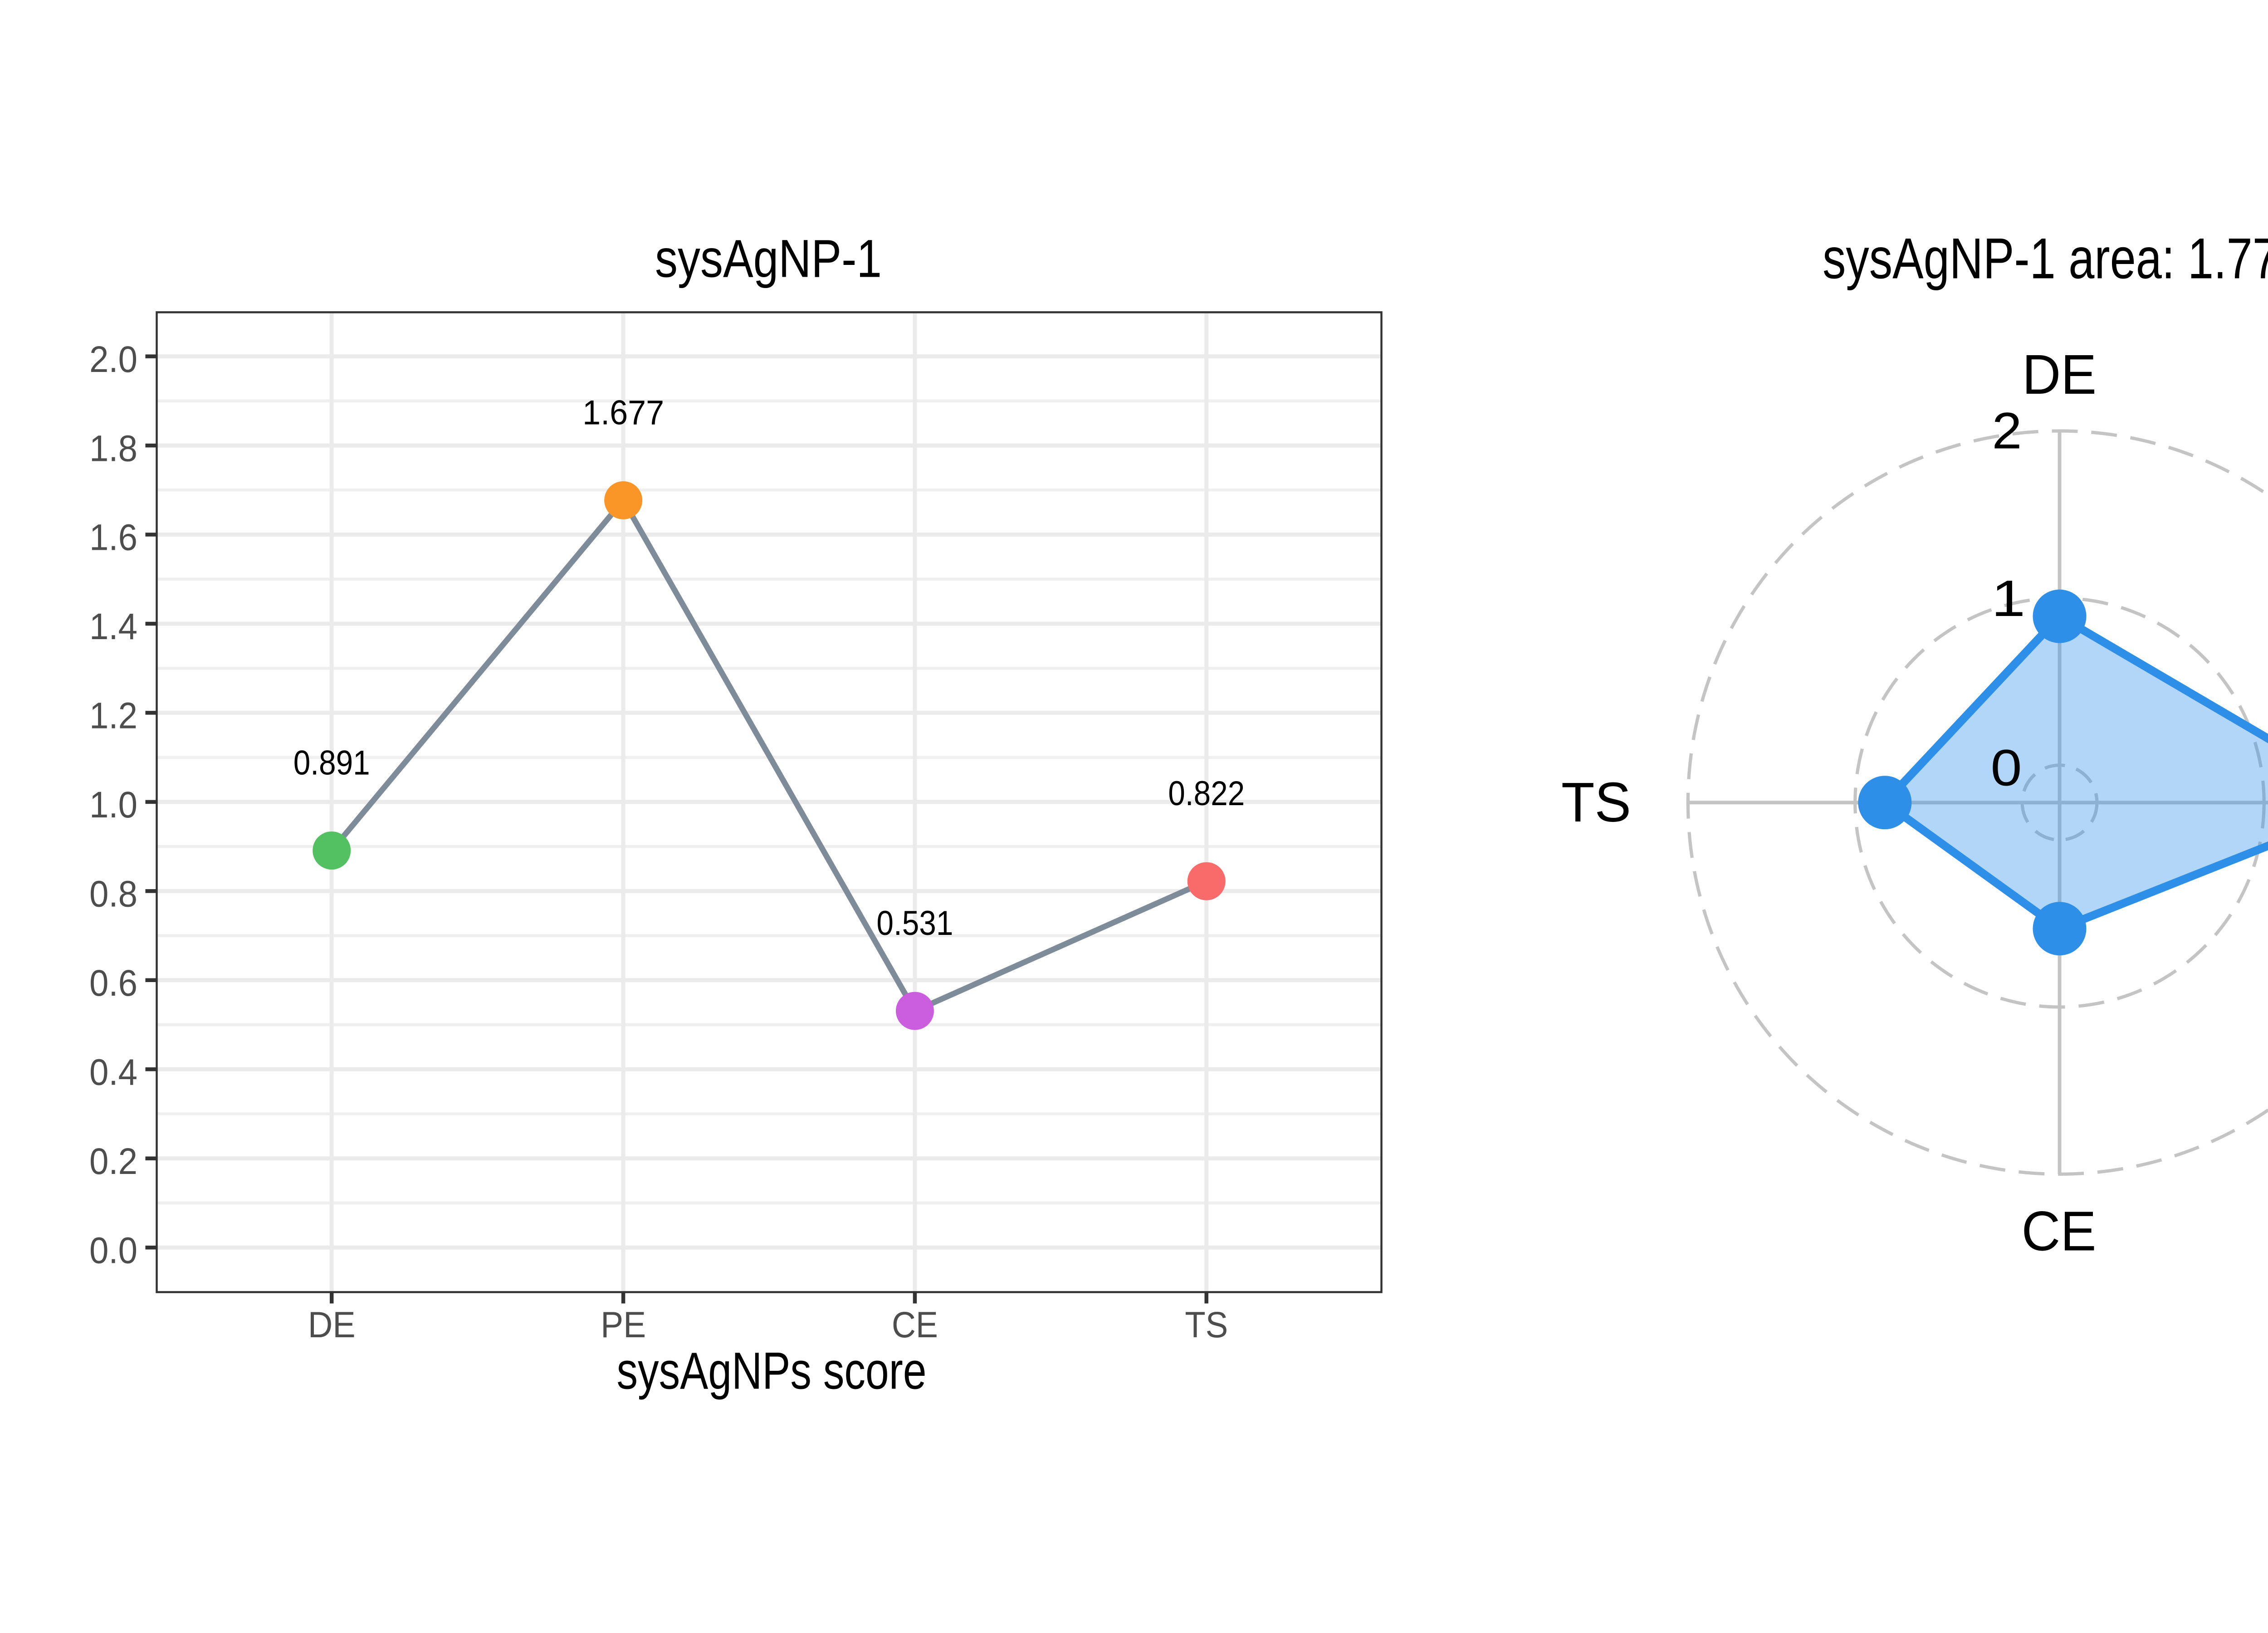 The height and width of the screenshot is (1633, 2268). Describe the element at coordinates (113, 359) in the screenshot. I see `svg-text: 2.0` at that location.